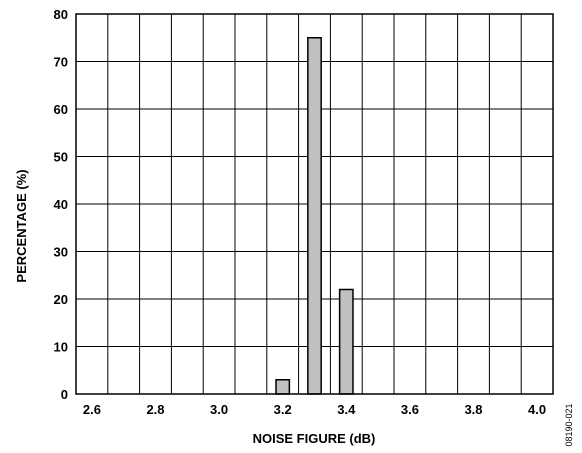 This screenshot has width=582, height=453. I want to click on x-tick-label: 2.6, so click(92, 409).